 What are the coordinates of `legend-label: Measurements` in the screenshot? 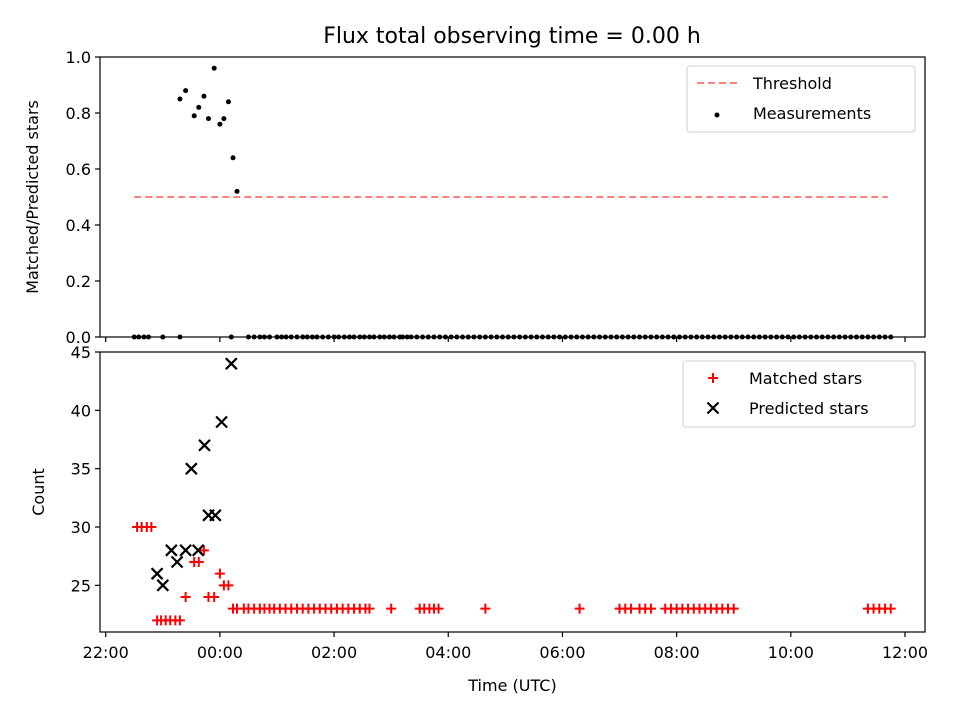 It's located at (812, 113).